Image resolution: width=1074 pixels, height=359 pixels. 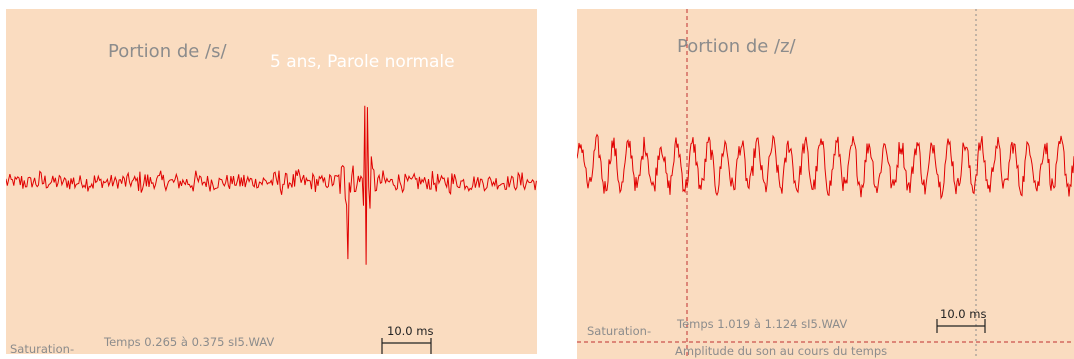 What do you see at coordinates (825, 166) in the screenshot?
I see `waveform-series` at bounding box center [825, 166].